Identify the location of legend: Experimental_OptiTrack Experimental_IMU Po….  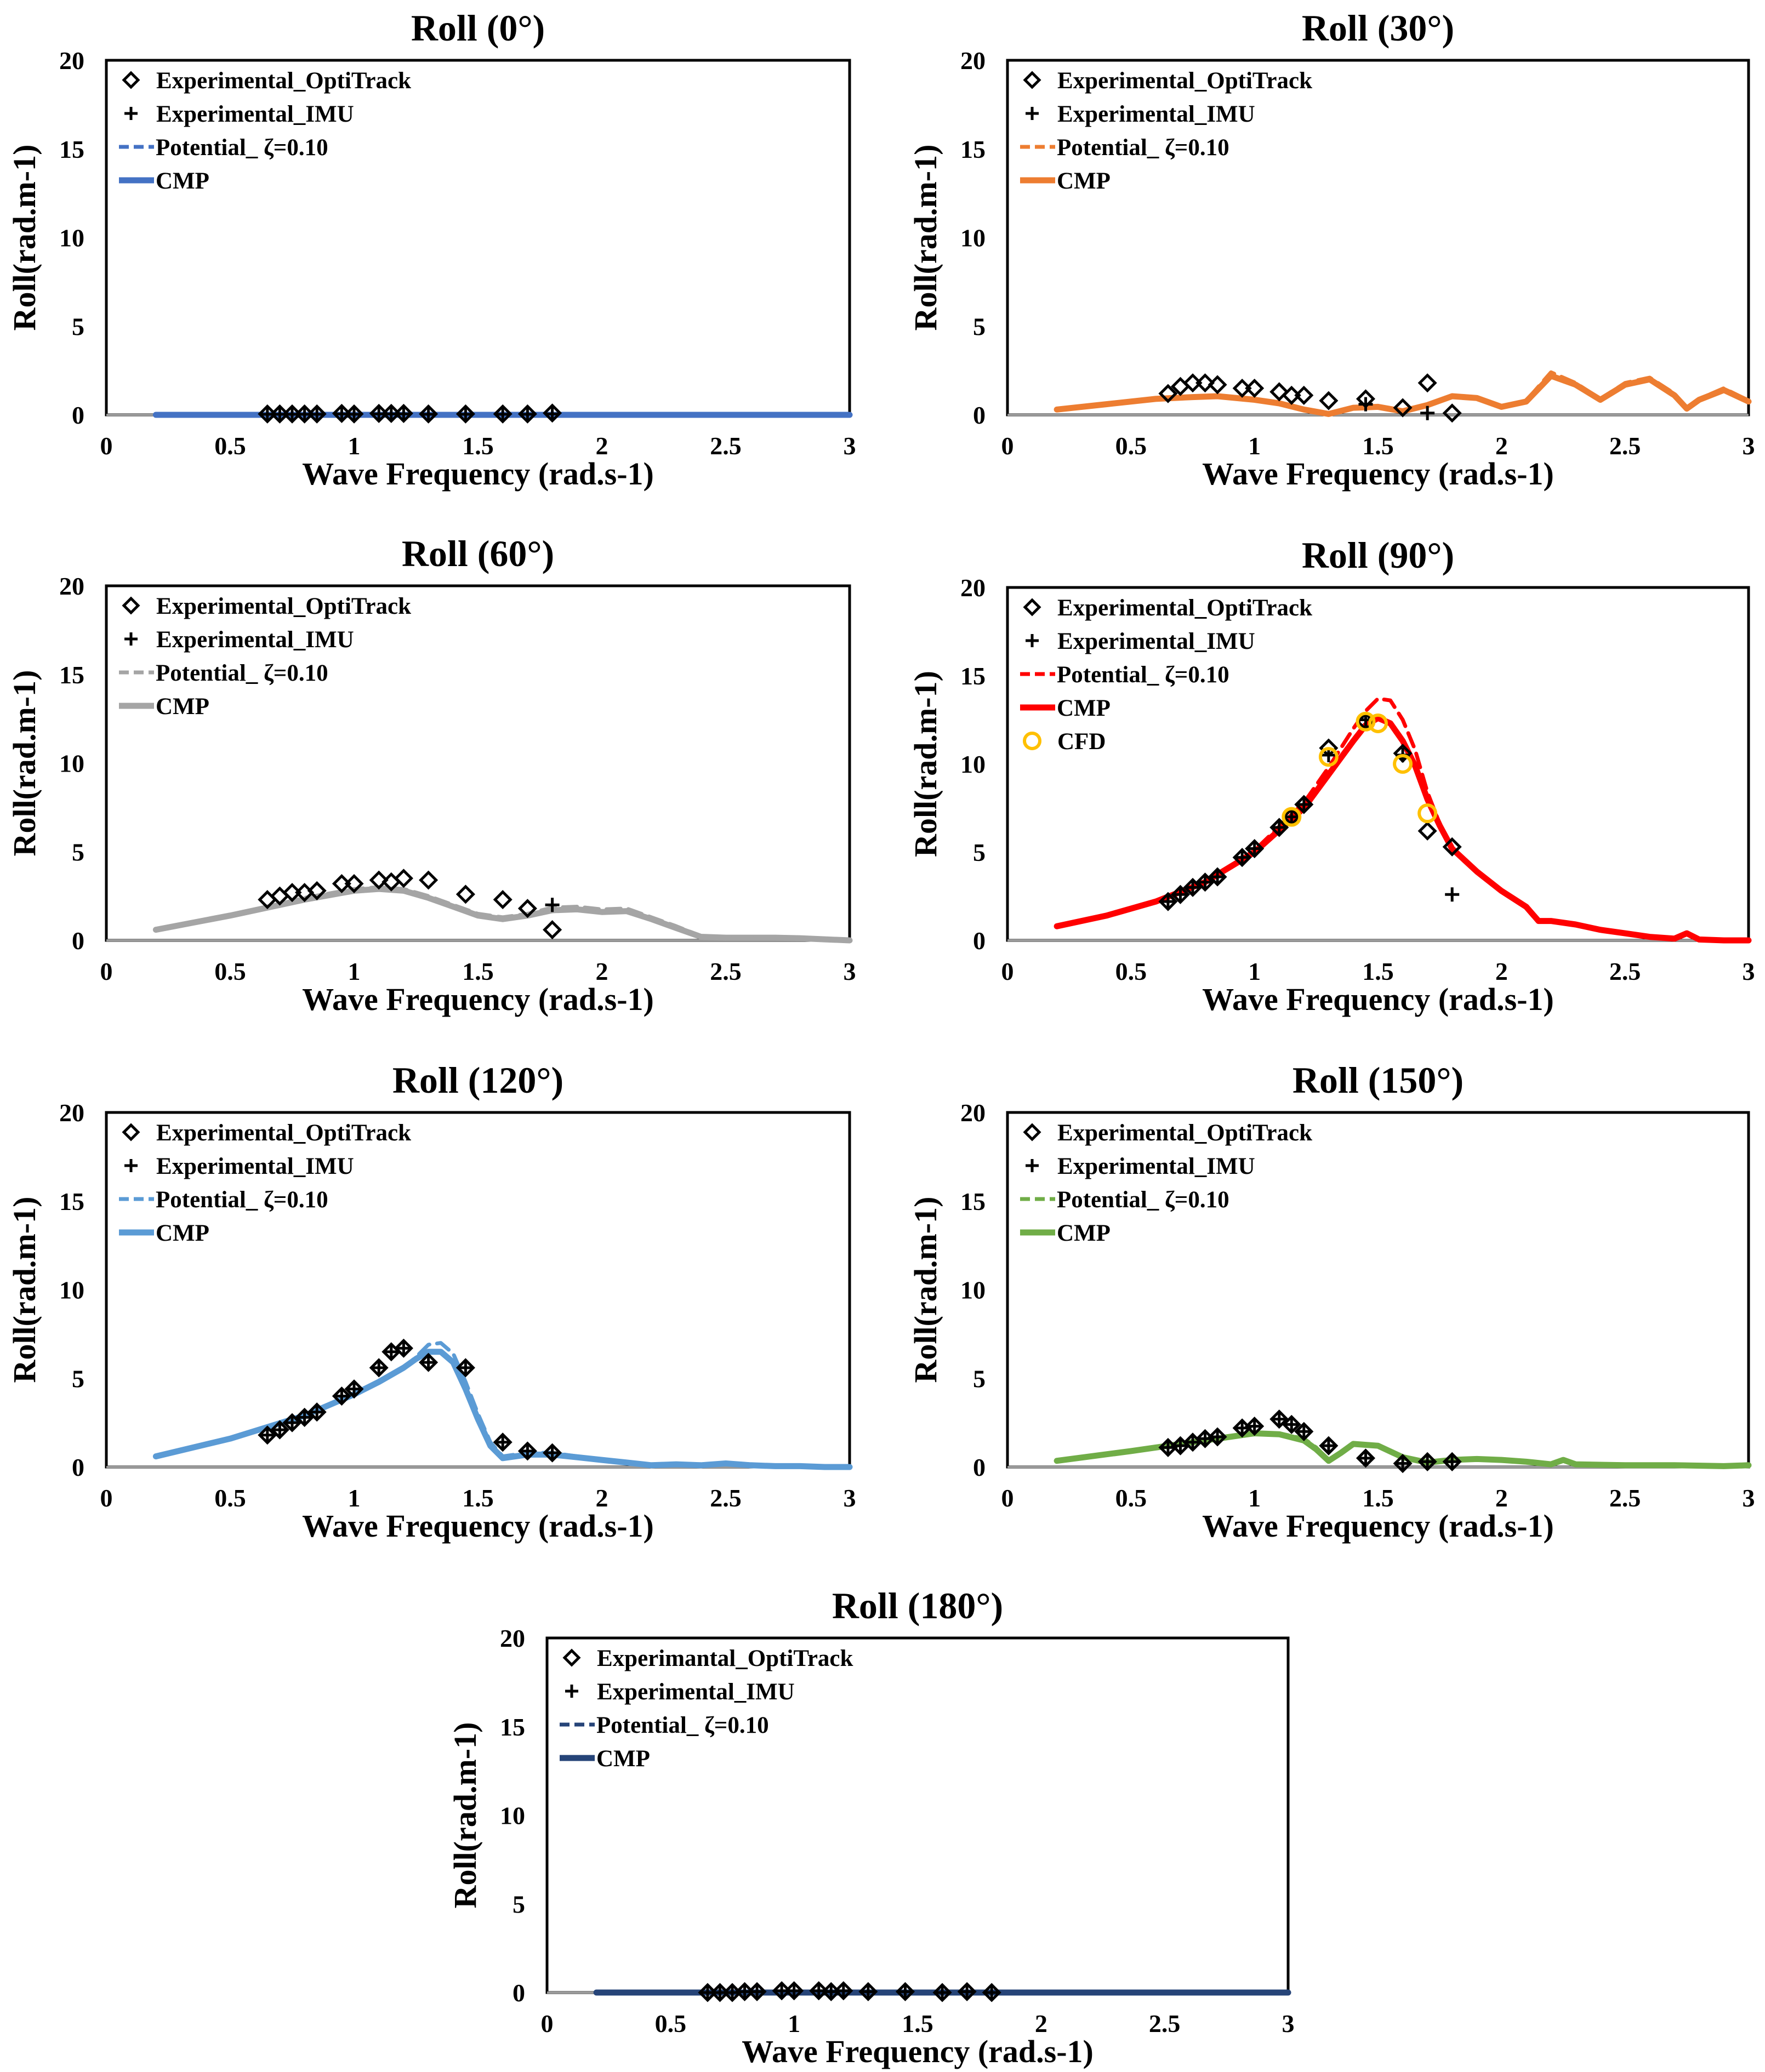
(1166, 1183).